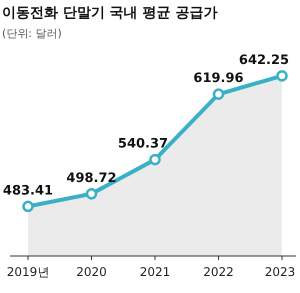  Describe the element at coordinates (28, 272) in the screenshot. I see `x-tick-label: 2019년` at that location.